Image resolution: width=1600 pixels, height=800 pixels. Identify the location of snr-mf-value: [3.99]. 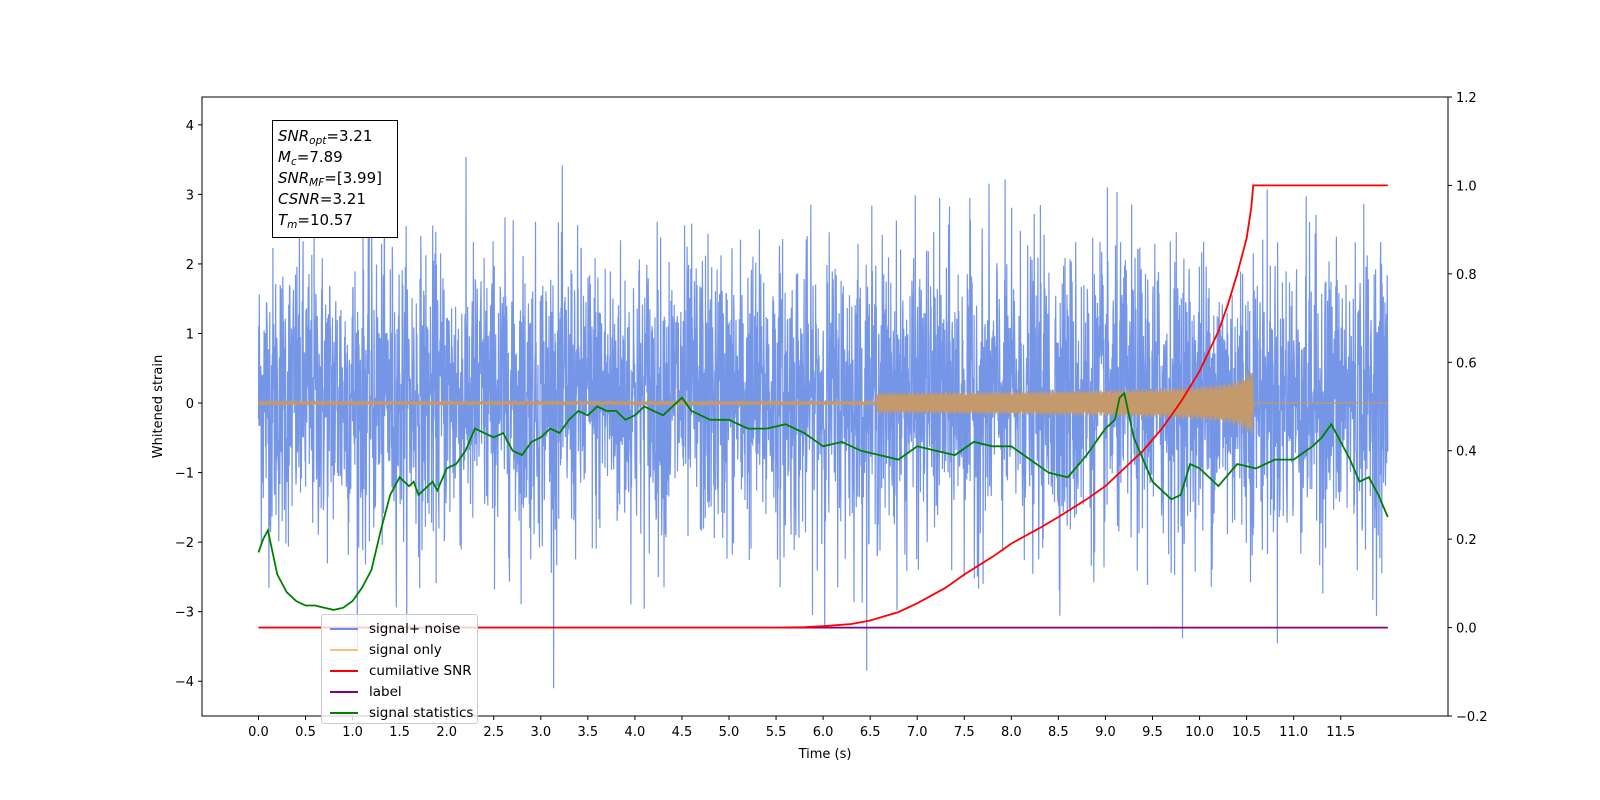
(359, 178).